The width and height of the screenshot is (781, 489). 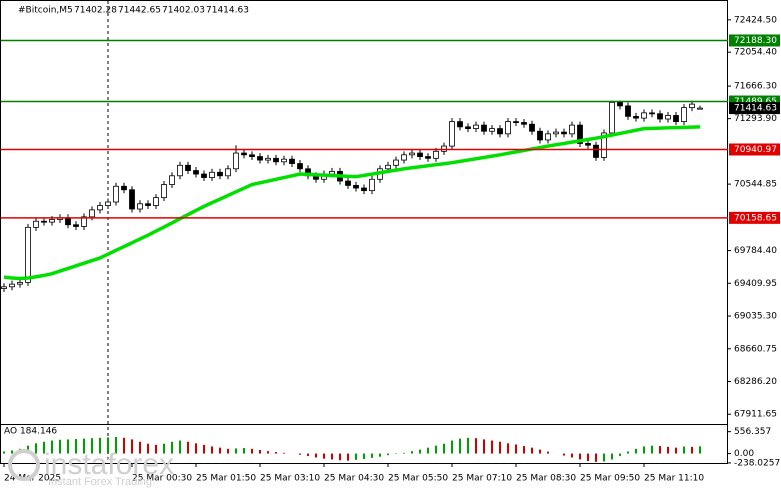 What do you see at coordinates (162, 479) in the screenshot?
I see `x-tick-label: 25 Mar 00:30` at bounding box center [162, 479].